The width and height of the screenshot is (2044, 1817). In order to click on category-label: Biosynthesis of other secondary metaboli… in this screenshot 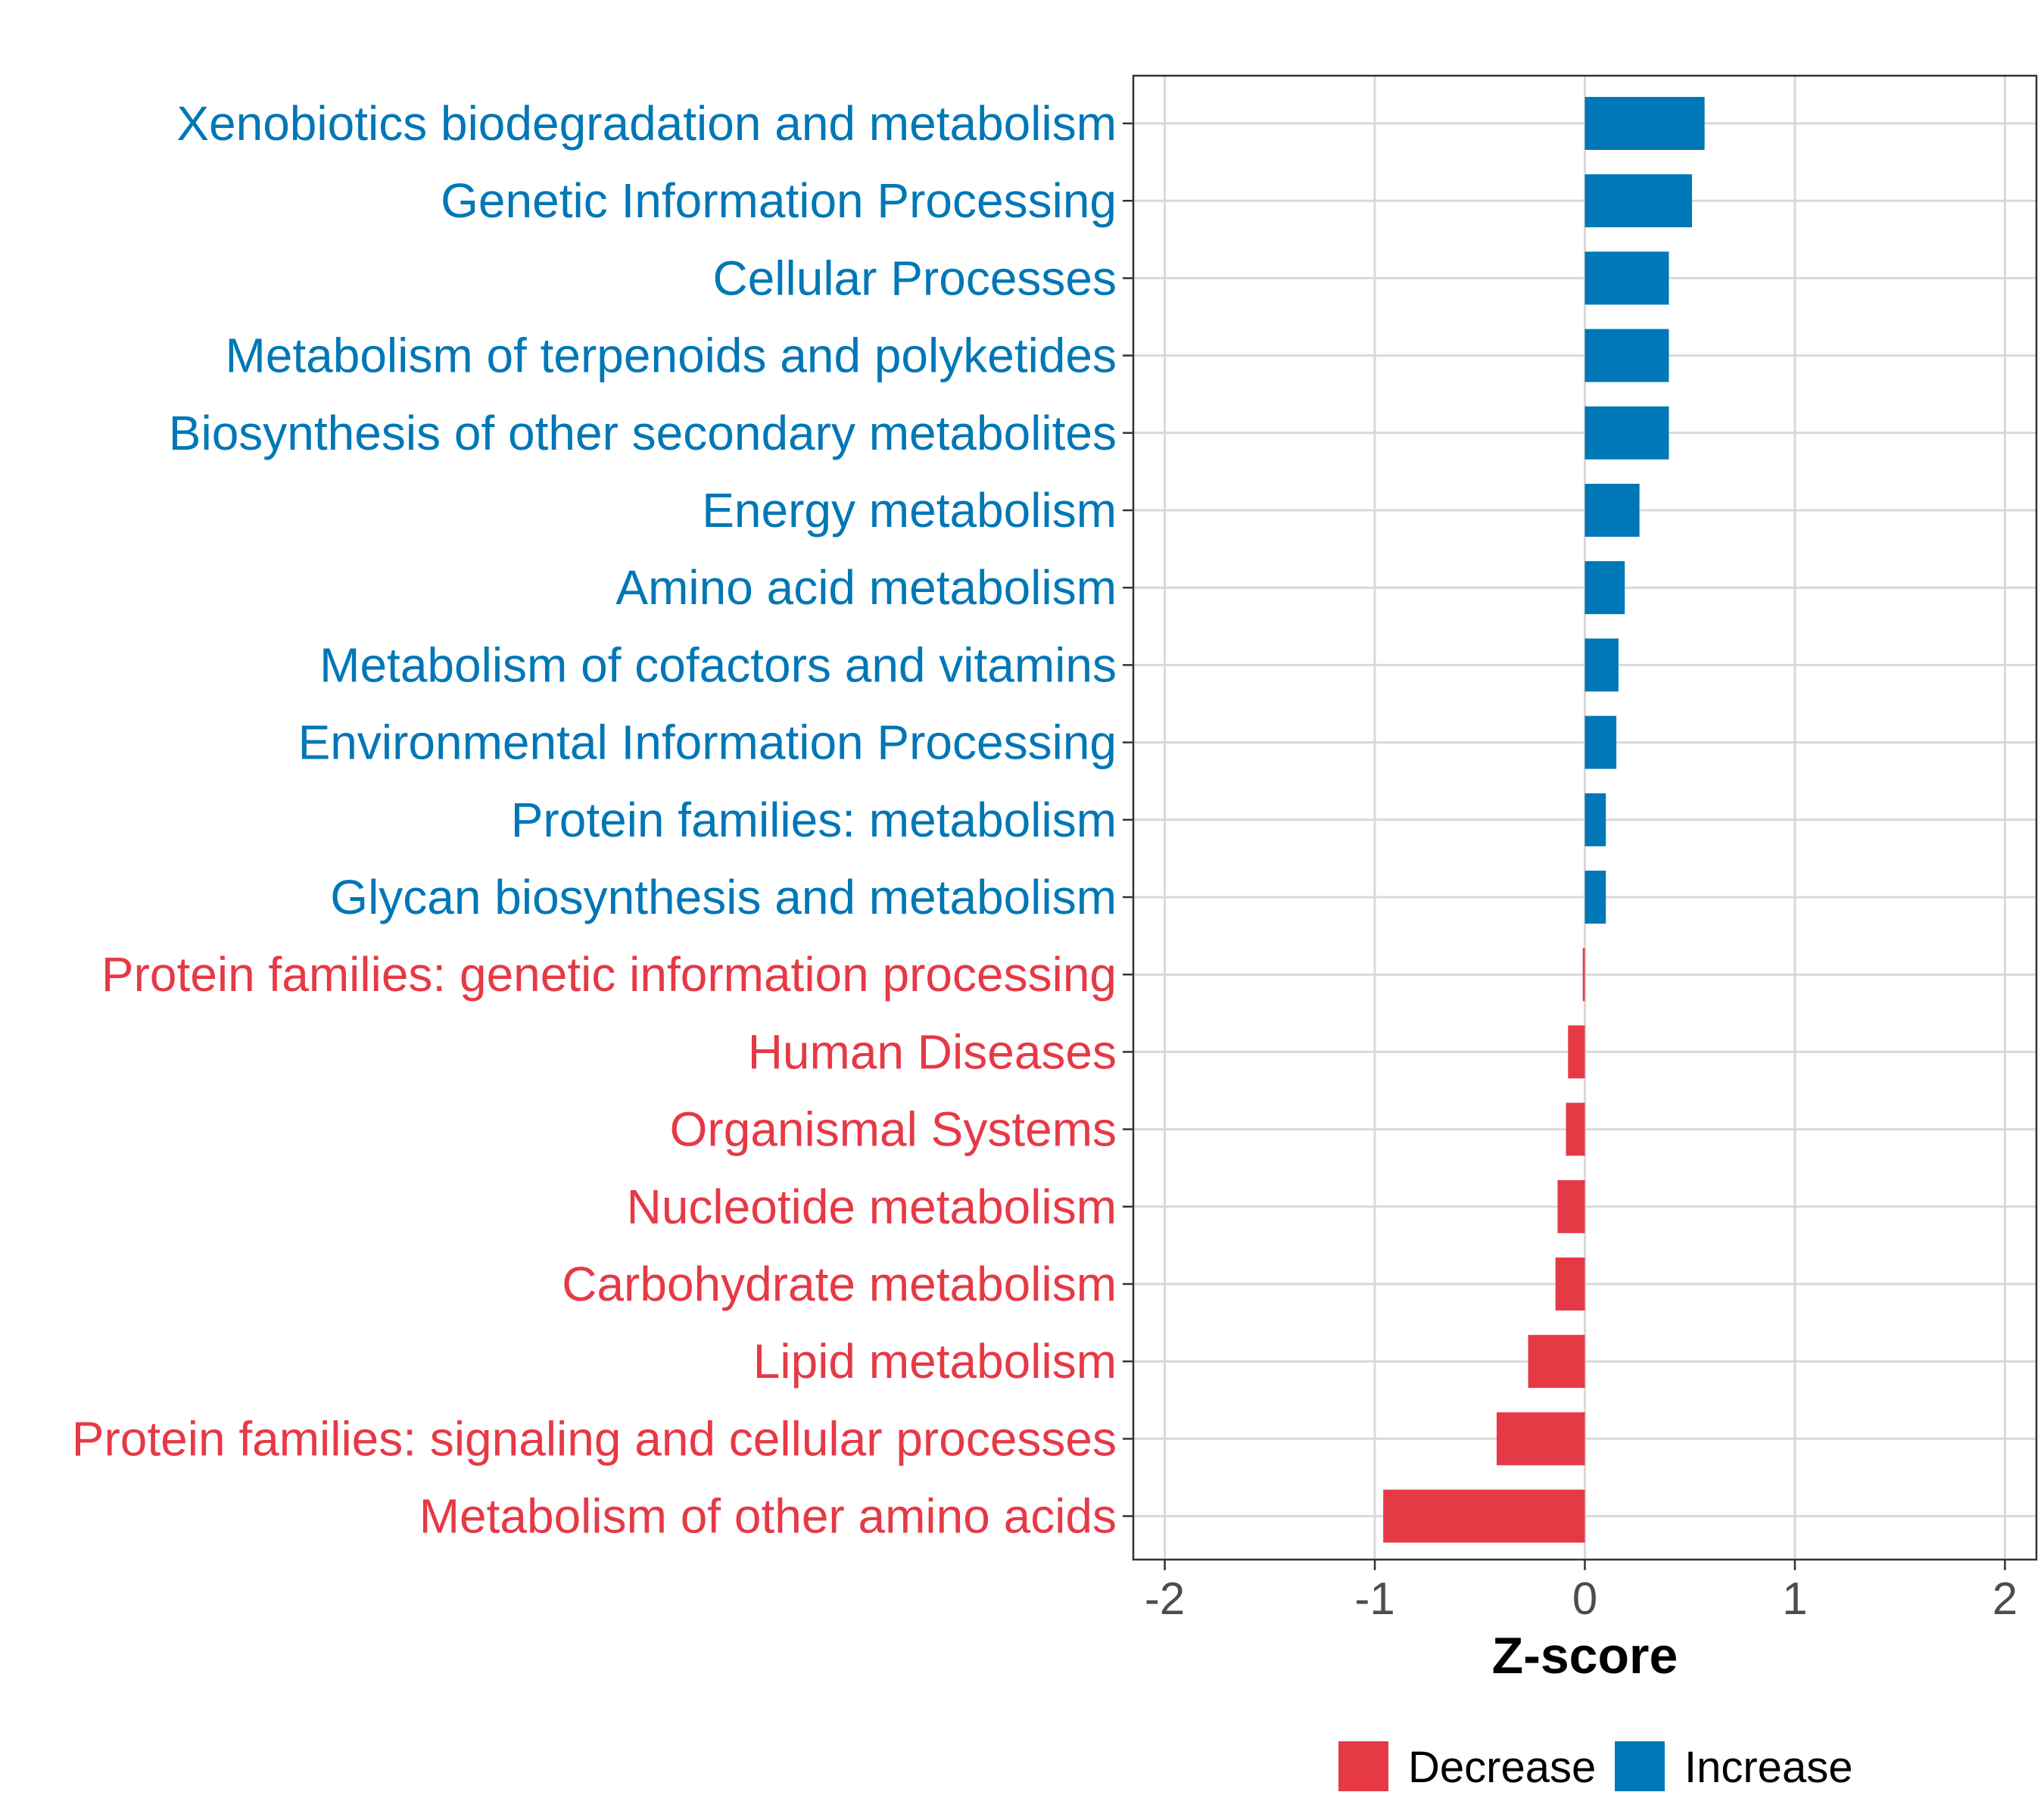, I will do `click(643, 433)`.